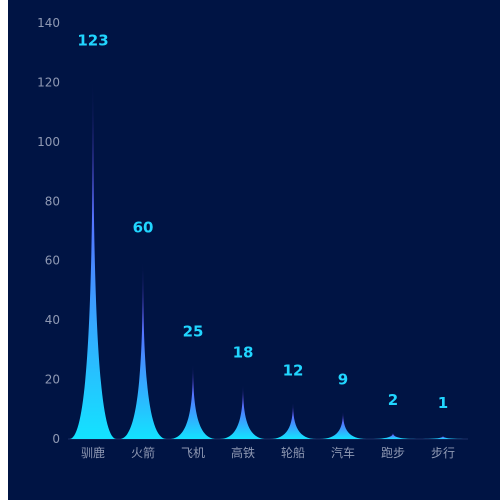 This screenshot has width=500, height=500. I want to click on y-tick-label: 140, so click(48, 23).